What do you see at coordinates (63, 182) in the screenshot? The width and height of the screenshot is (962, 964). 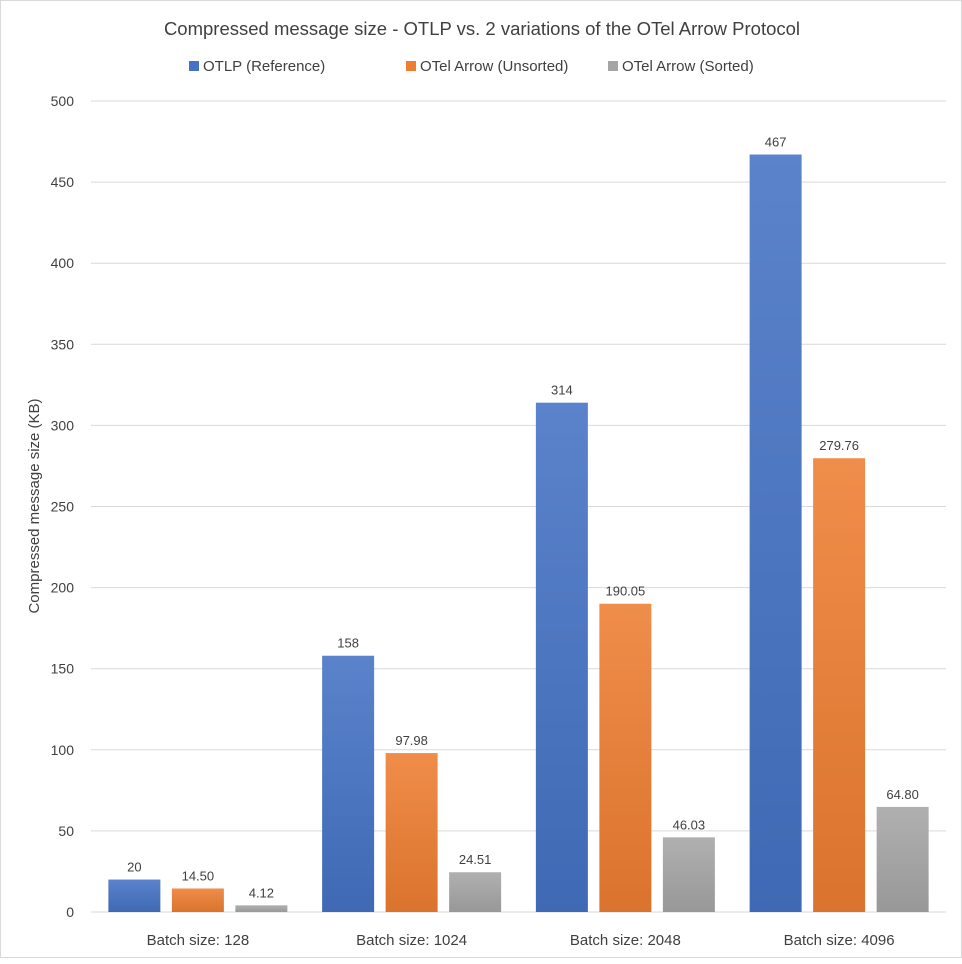 I see `y-tick-label: 450` at bounding box center [63, 182].